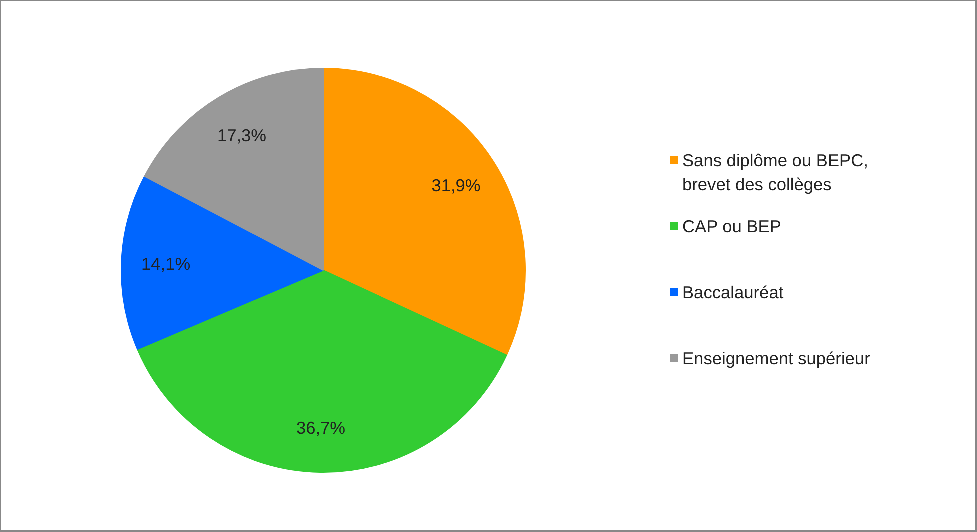 Image resolution: width=977 pixels, height=532 pixels. Describe the element at coordinates (456, 186) in the screenshot. I see `data-label: 31,9%` at that location.